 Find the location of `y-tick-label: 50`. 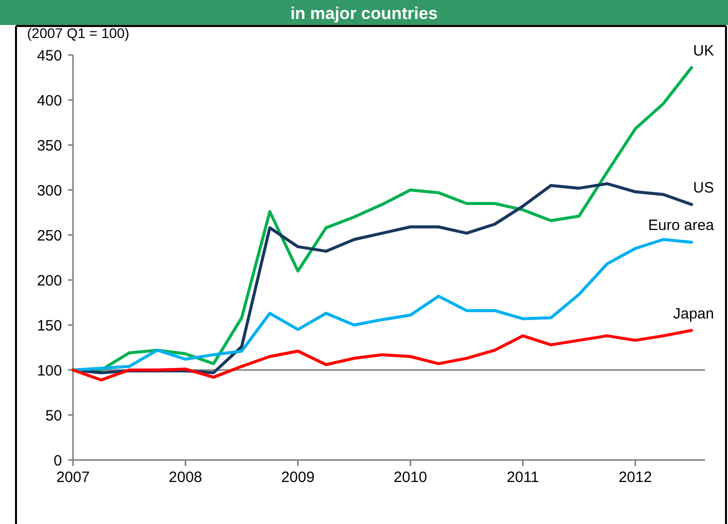

y-tick-label: 50 is located at coordinates (53, 415).